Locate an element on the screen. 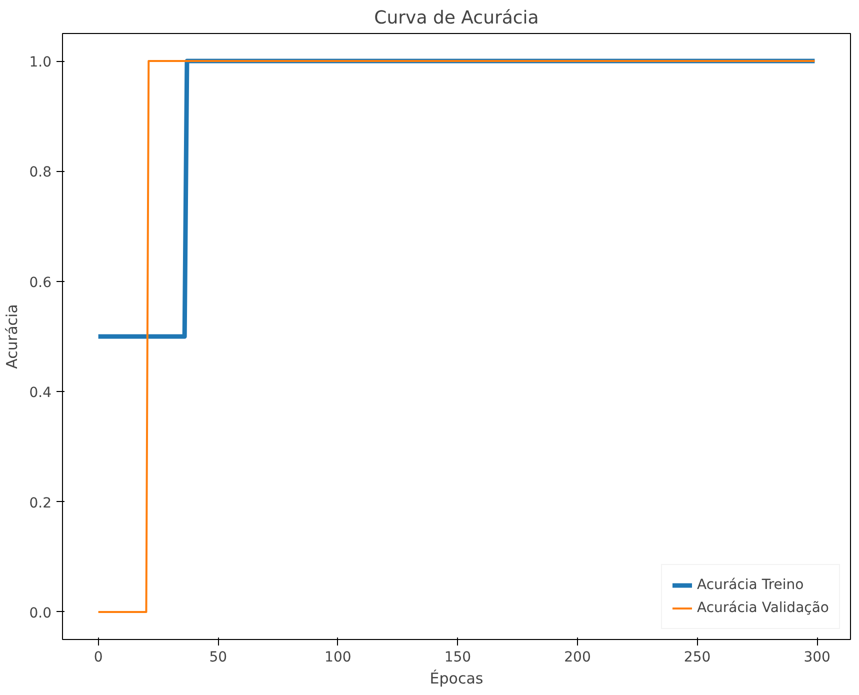 The width and height of the screenshot is (859, 695). x-tick-label: 100 is located at coordinates (338, 658).